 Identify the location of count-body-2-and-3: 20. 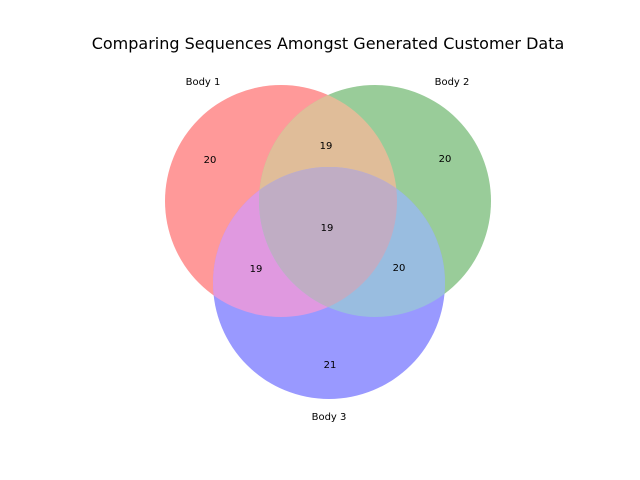
(399, 268).